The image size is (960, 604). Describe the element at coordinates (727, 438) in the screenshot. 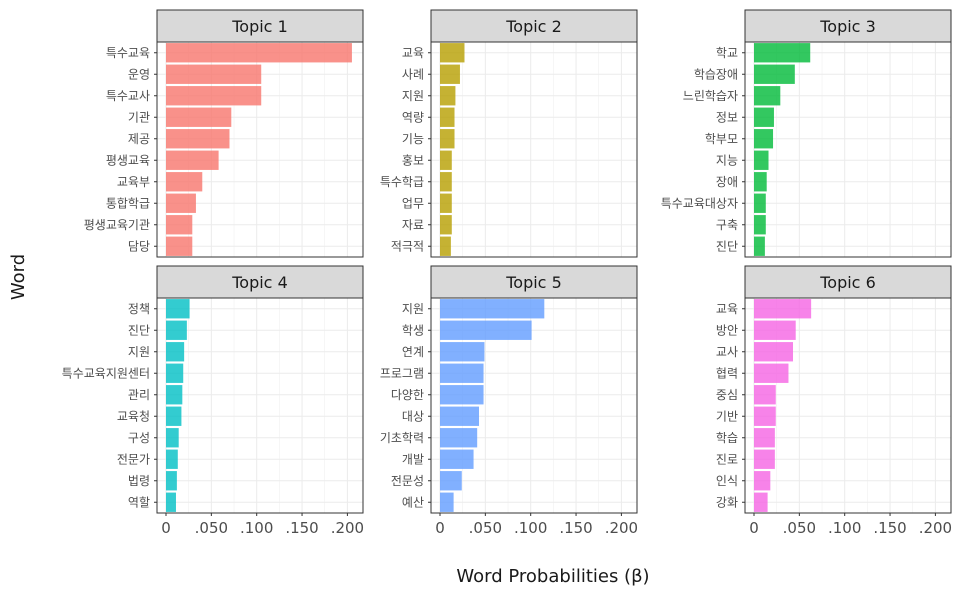

I see `y-tick-label: 학습` at that location.